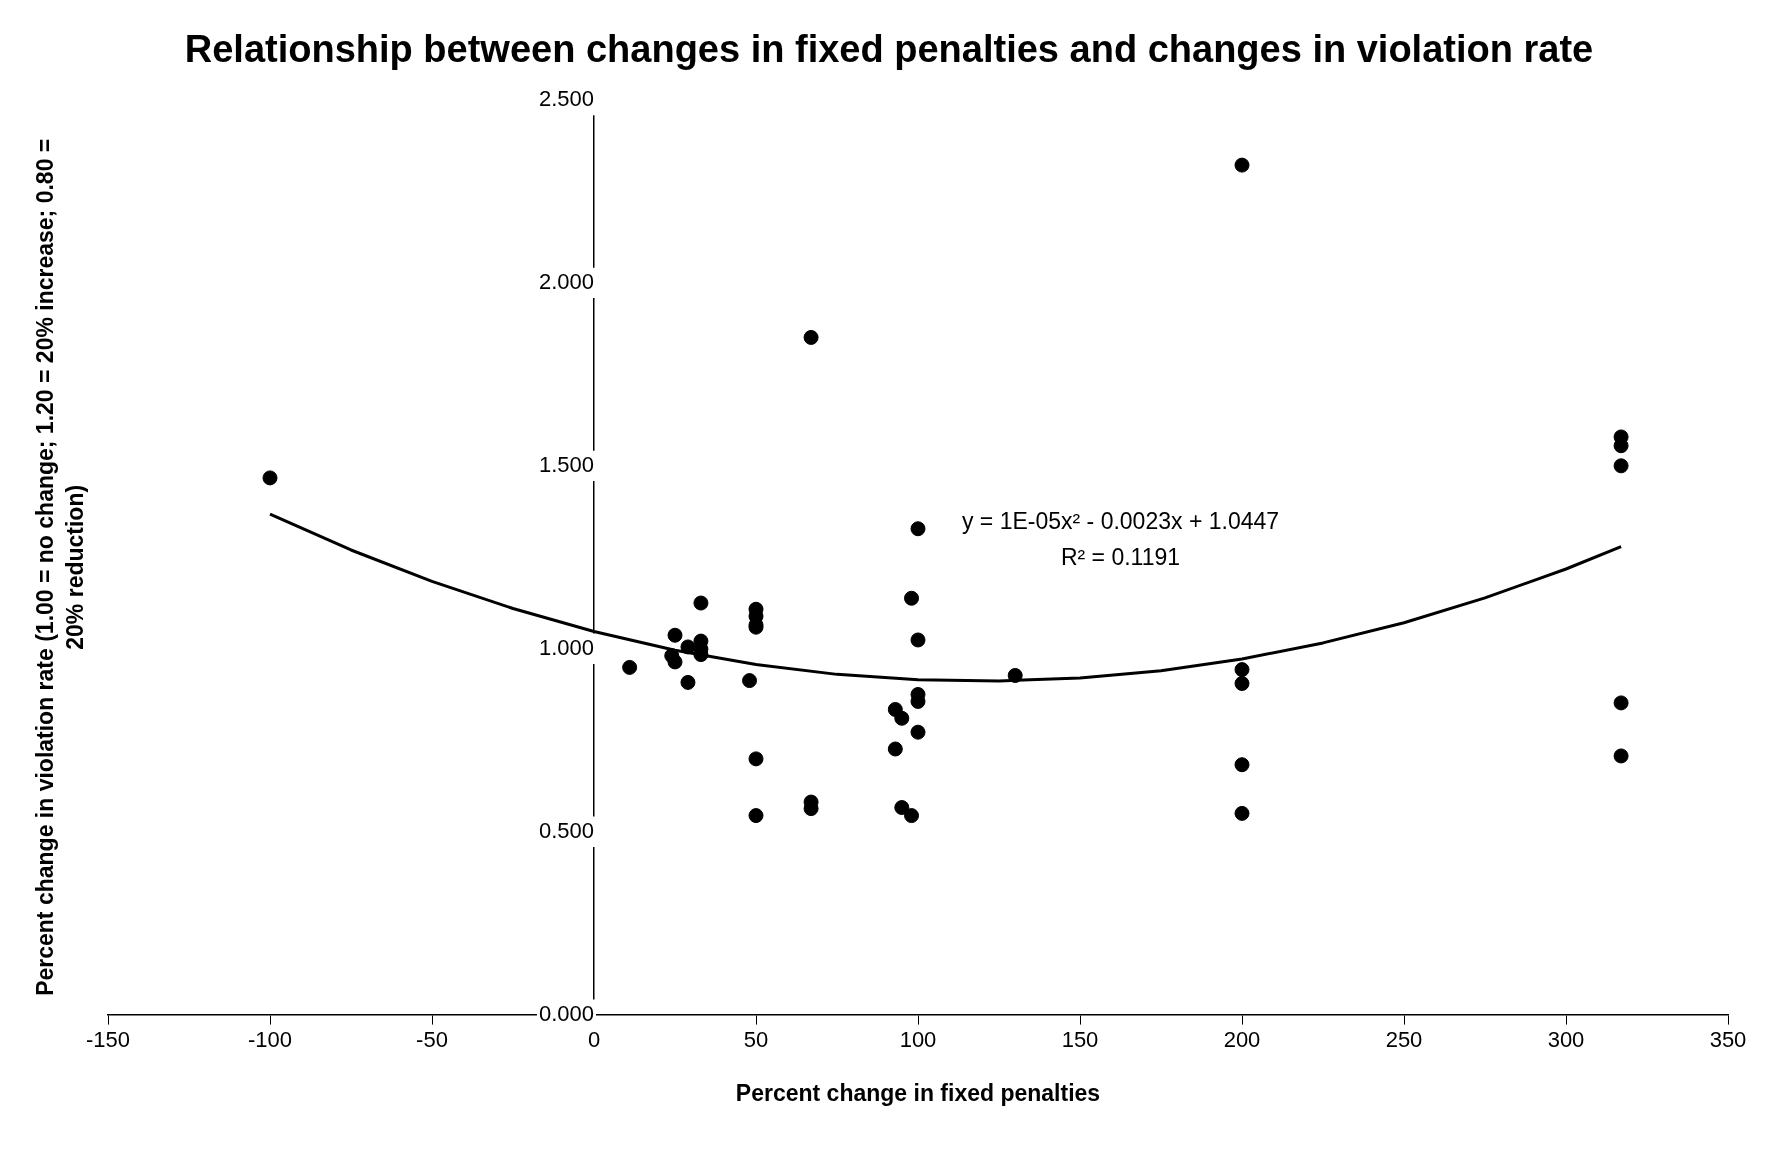 This screenshot has height=1157, width=1778. What do you see at coordinates (566, 281) in the screenshot?
I see `y-tick-label: 2.000` at bounding box center [566, 281].